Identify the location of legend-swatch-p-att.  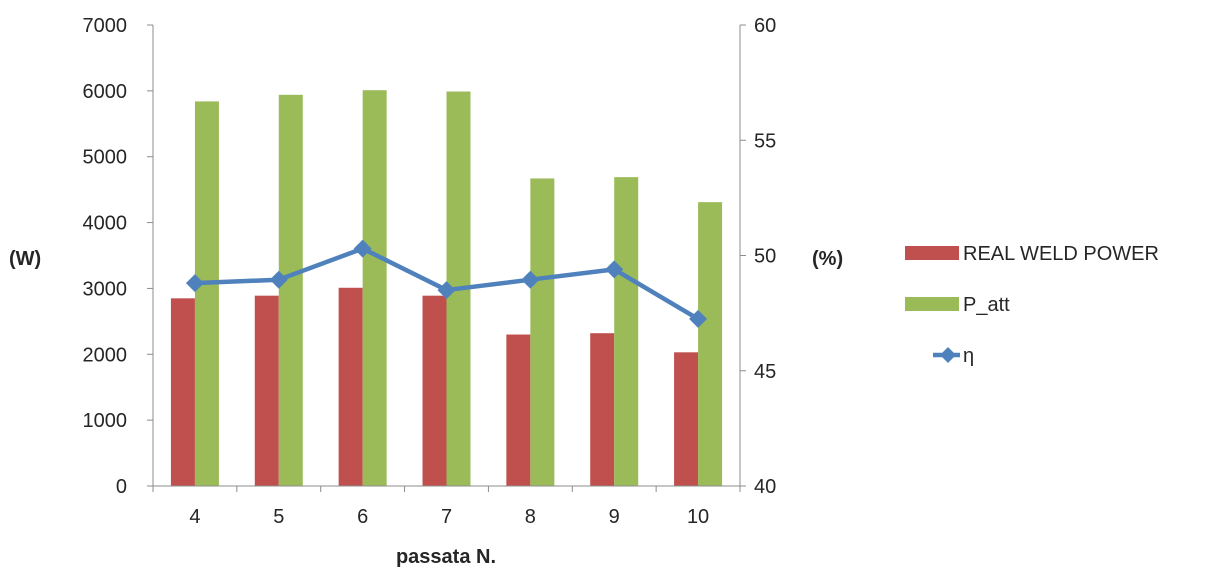
(932, 304).